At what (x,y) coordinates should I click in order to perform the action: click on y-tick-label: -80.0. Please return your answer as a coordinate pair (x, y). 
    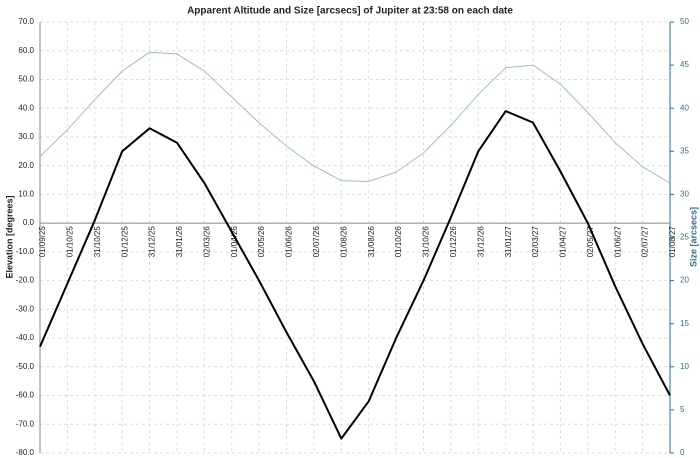
    Looking at the image, I should click on (25, 452).